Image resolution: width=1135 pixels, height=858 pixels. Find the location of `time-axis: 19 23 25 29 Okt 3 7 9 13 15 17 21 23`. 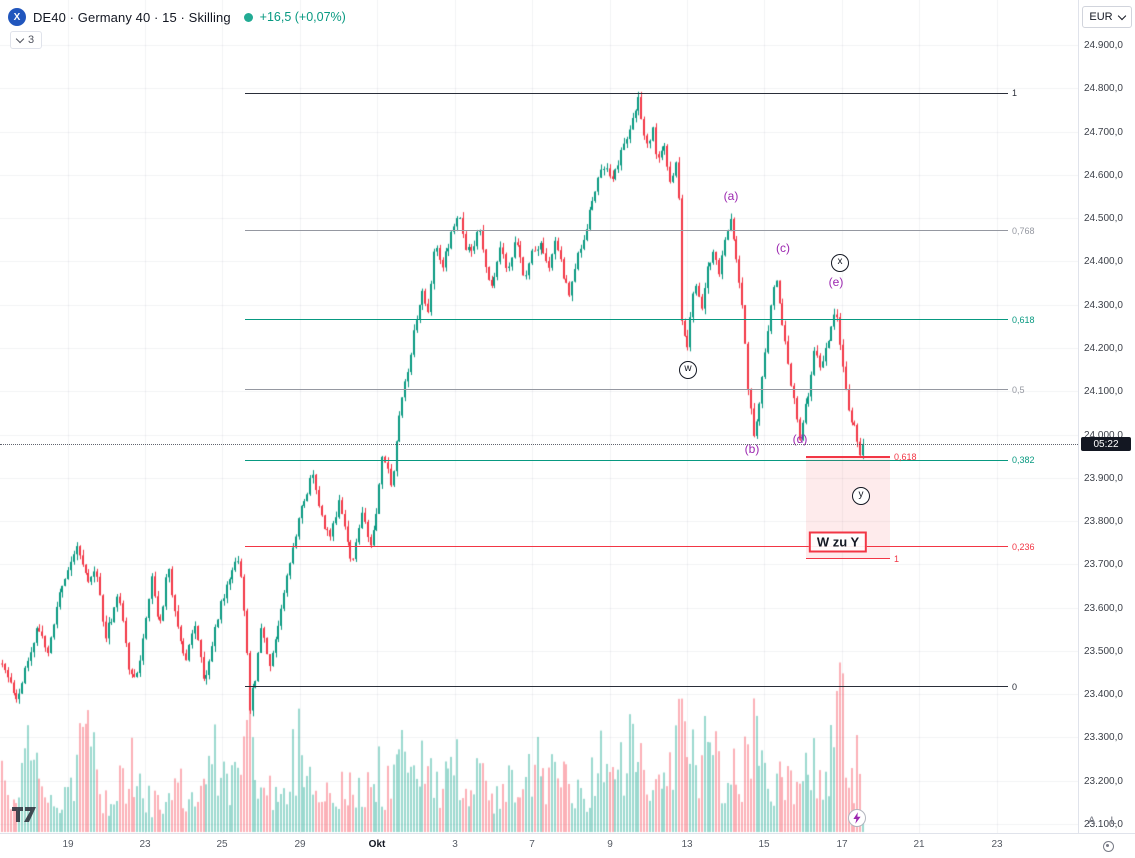

time-axis: 19 23 25 29 Okt 3 7 9 13 15 17 21 23 is located at coordinates (567, 845).